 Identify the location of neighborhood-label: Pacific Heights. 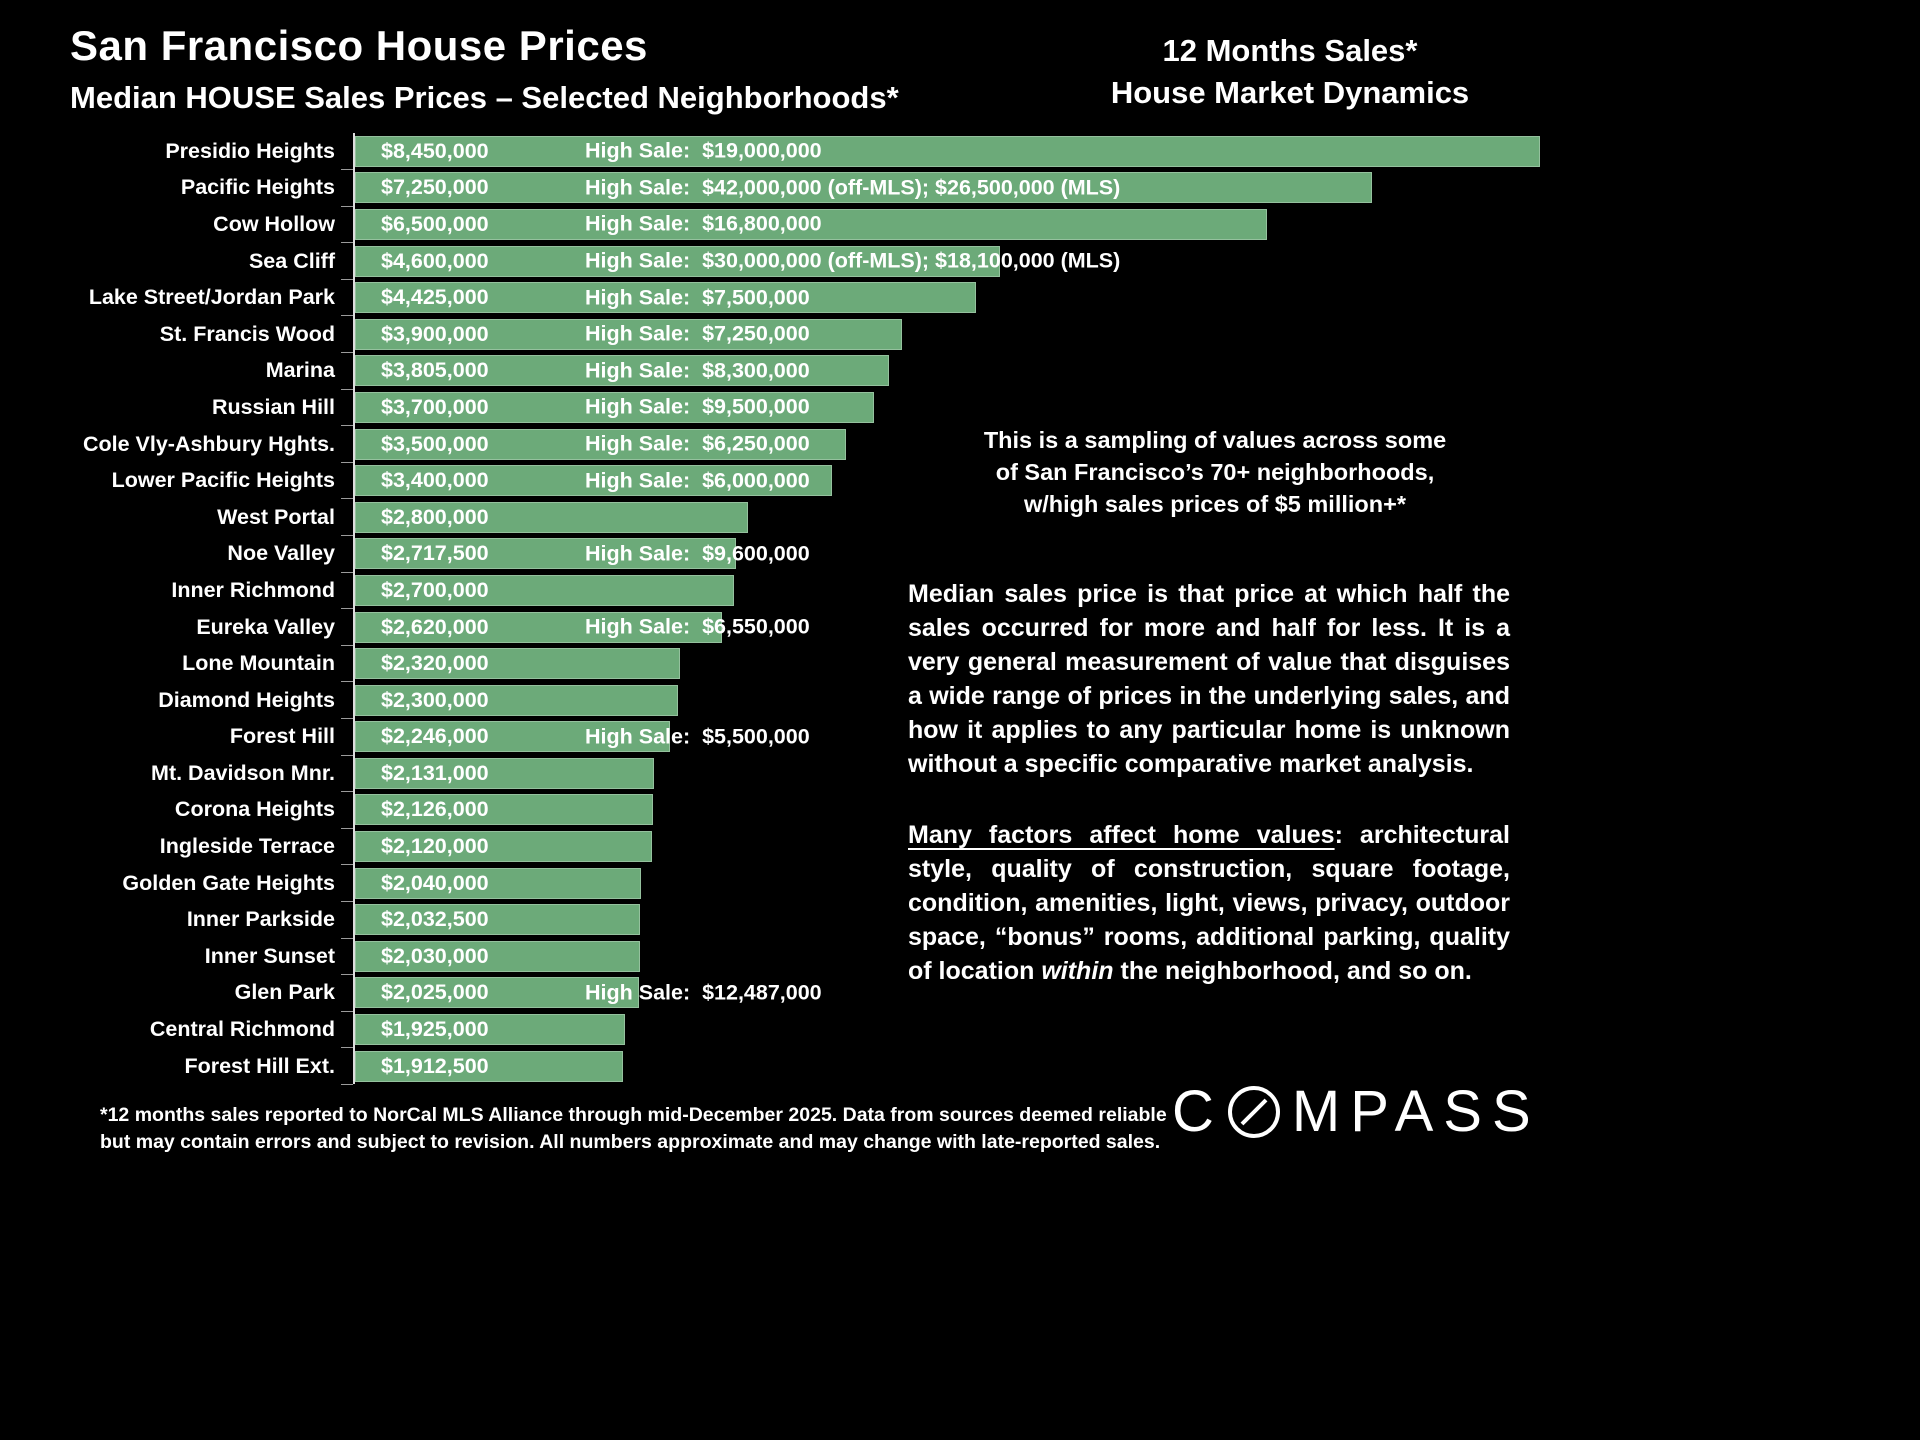
(257, 187).